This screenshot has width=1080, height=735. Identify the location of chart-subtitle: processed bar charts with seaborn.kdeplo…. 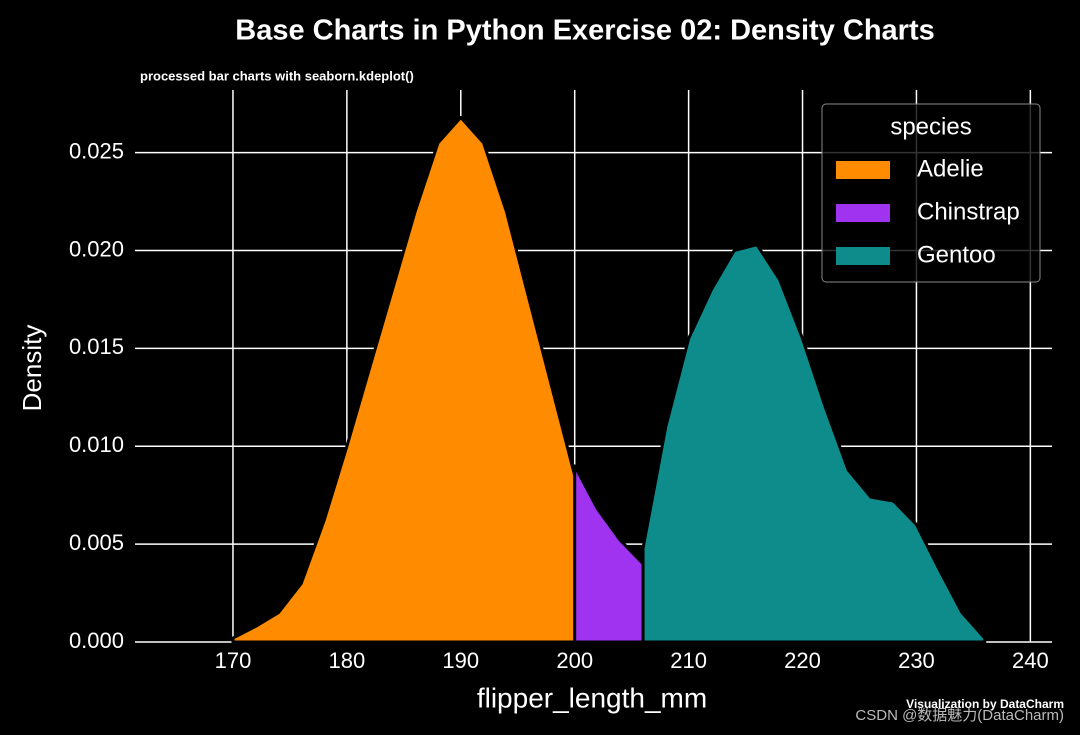
(277, 75).